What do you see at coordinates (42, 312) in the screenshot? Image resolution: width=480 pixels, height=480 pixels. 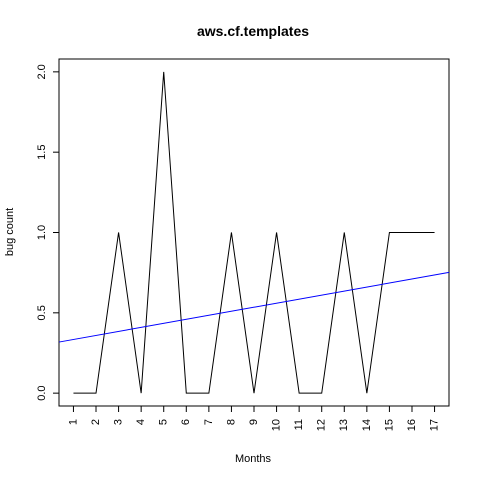 I see `y-tick-label: 0.5` at bounding box center [42, 312].